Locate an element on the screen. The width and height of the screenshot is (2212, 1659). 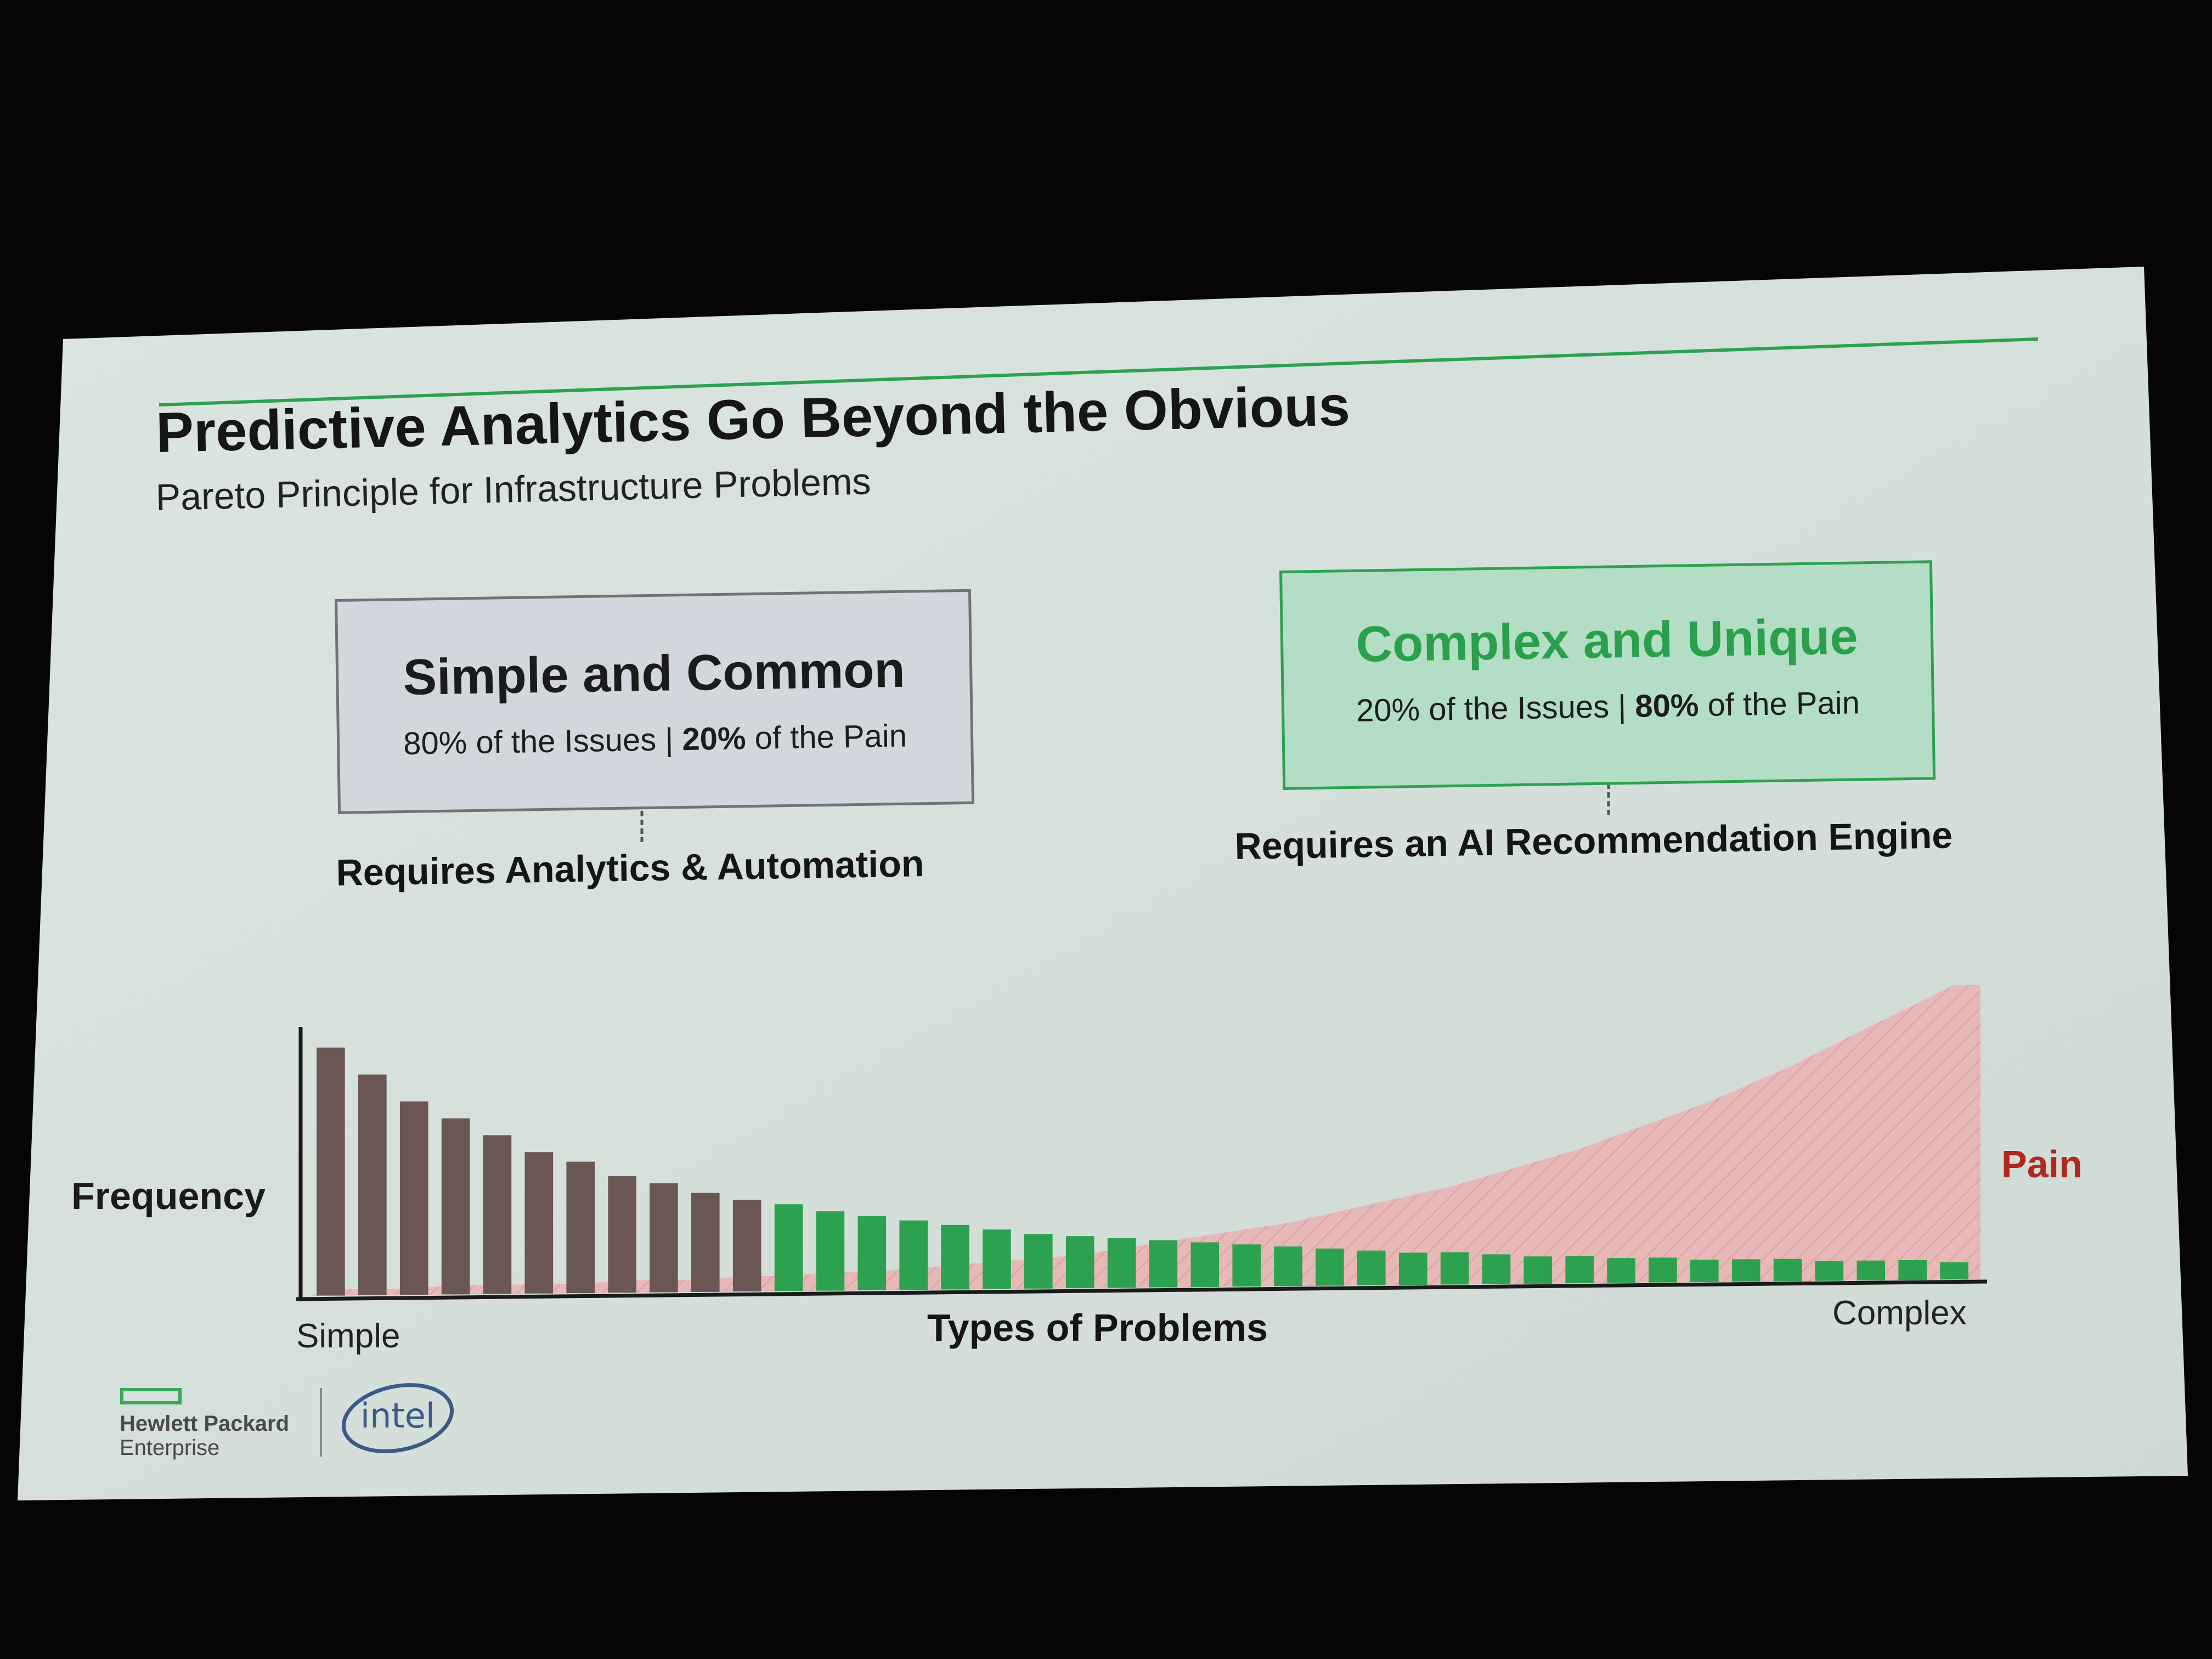
complex-box-subtext: 20% of the Issues | 80% of the Pain is located at coordinates (1608, 706).